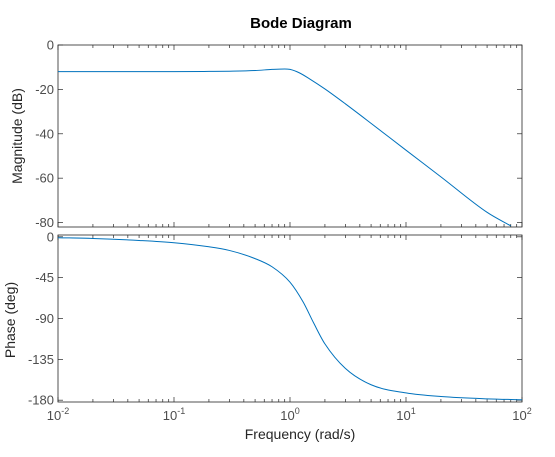 The image size is (555, 457). I want to click on frequency-tick-label: 10², so click(521, 414).